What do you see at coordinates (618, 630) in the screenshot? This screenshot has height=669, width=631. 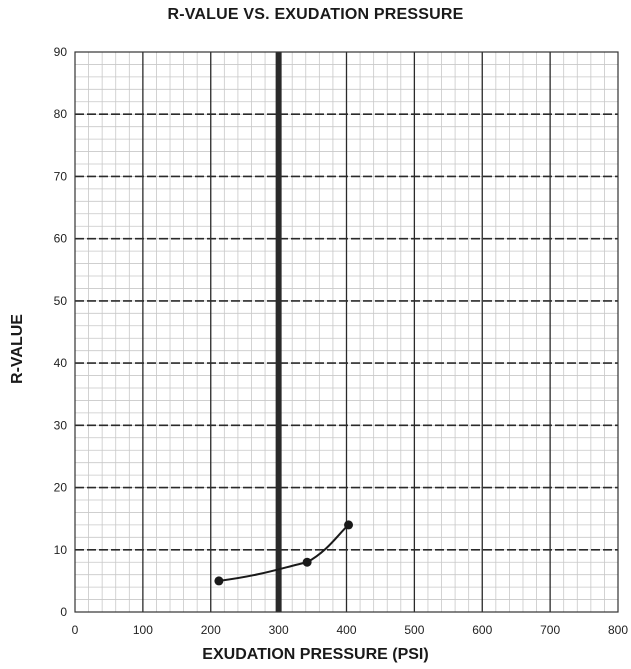 I see `x-tick-label: 800` at bounding box center [618, 630].